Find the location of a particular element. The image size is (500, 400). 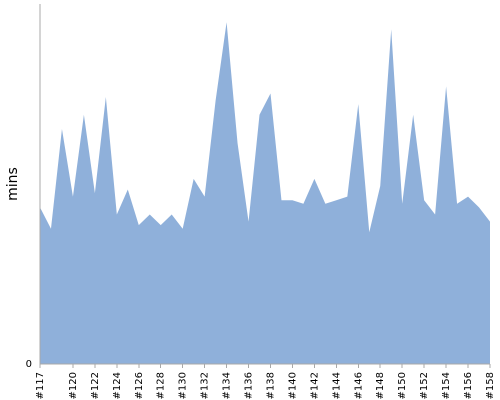

x-tick-label: #124 is located at coordinates (117, 385).